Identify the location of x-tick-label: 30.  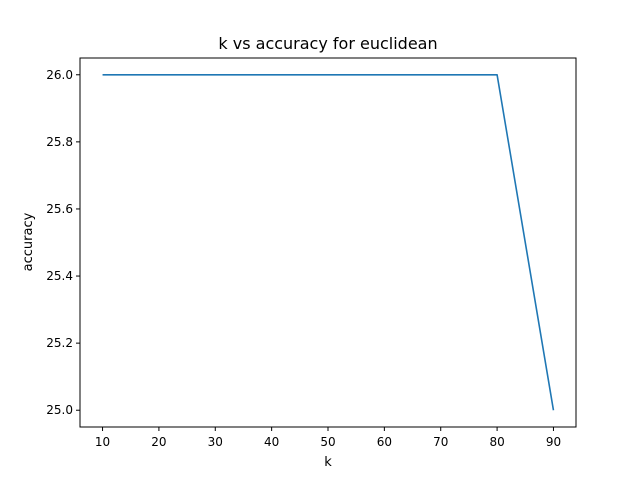
(215, 442).